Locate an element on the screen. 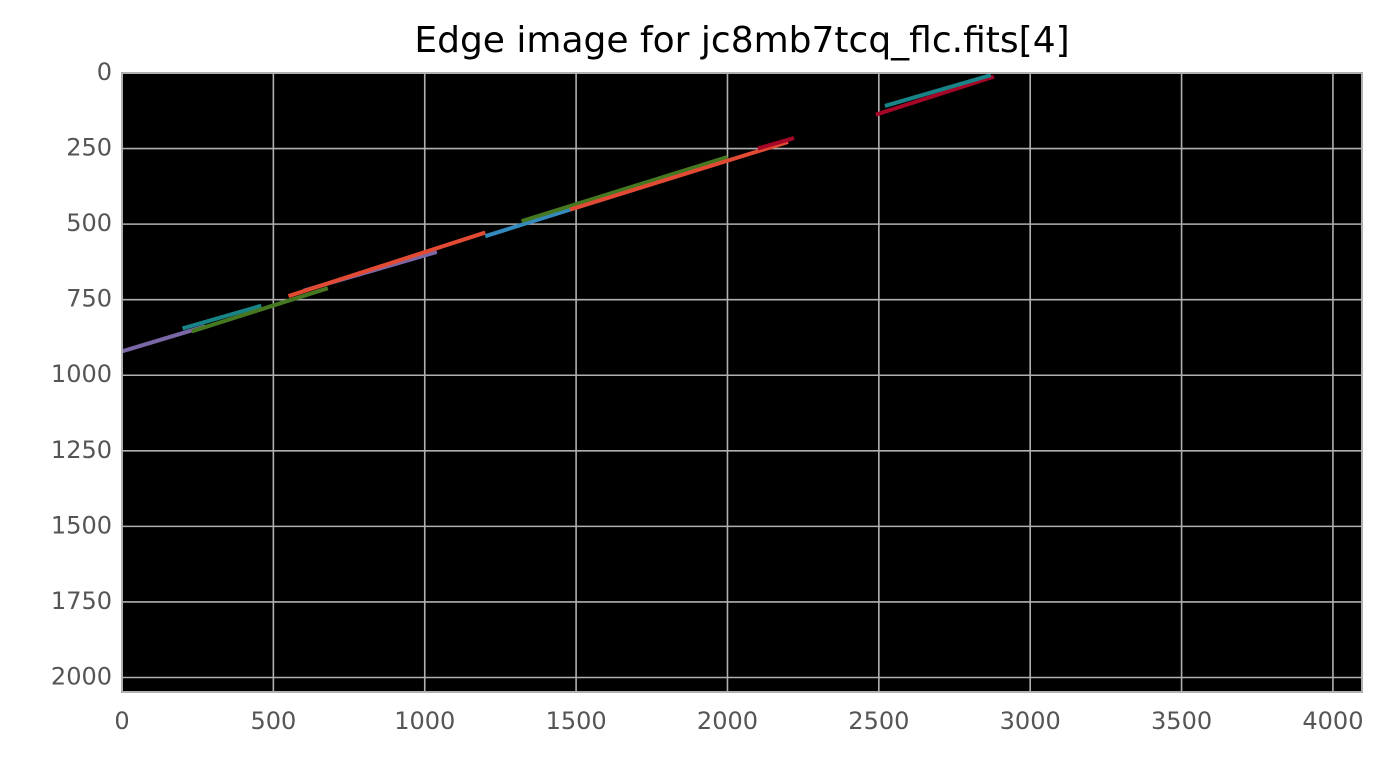  y-tick-label: 500 is located at coordinates (89, 223).